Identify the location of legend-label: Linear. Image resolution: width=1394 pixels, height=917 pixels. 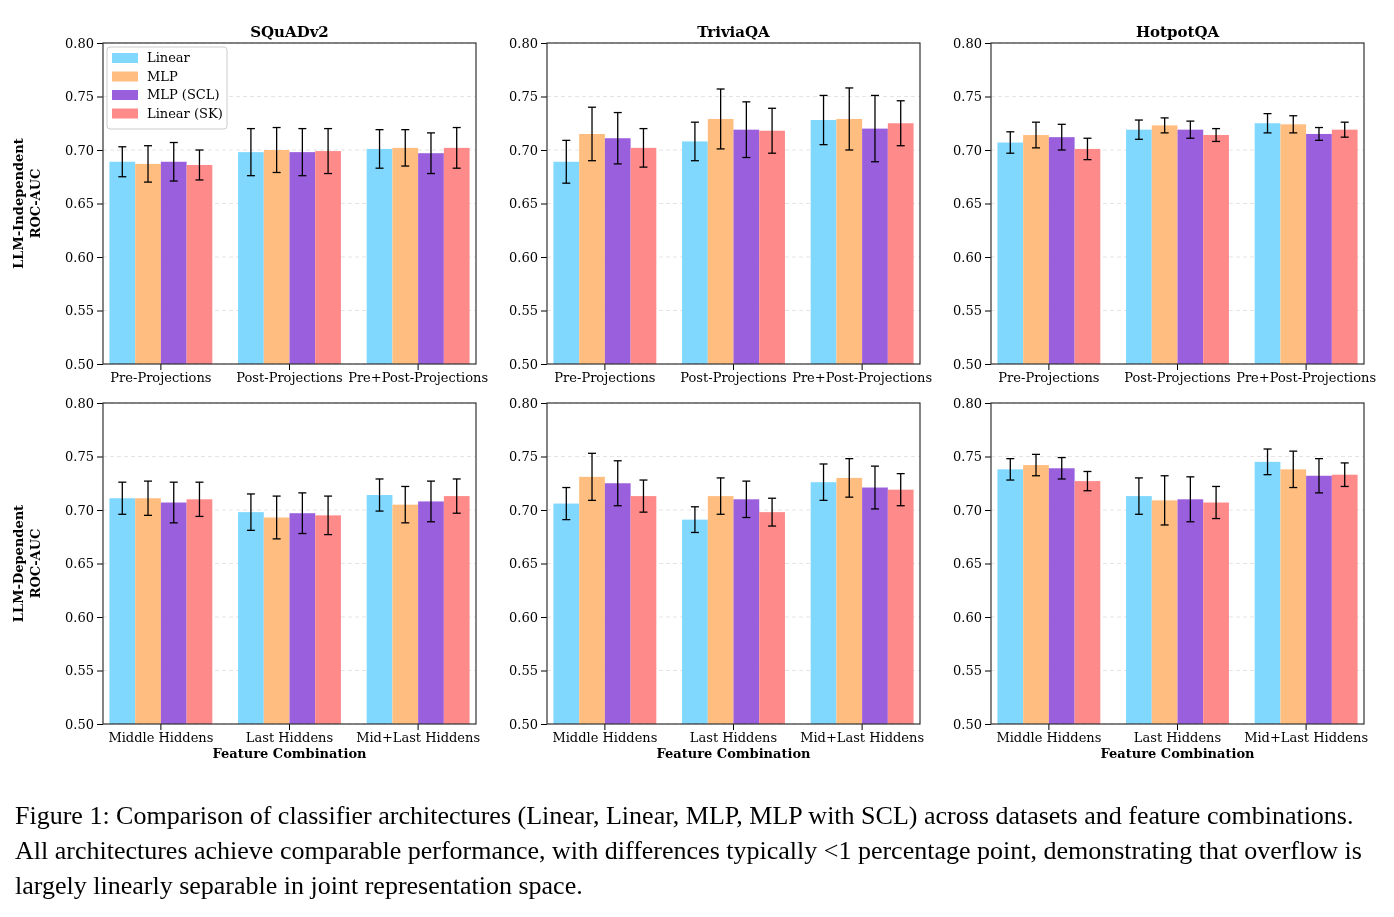
(169, 57).